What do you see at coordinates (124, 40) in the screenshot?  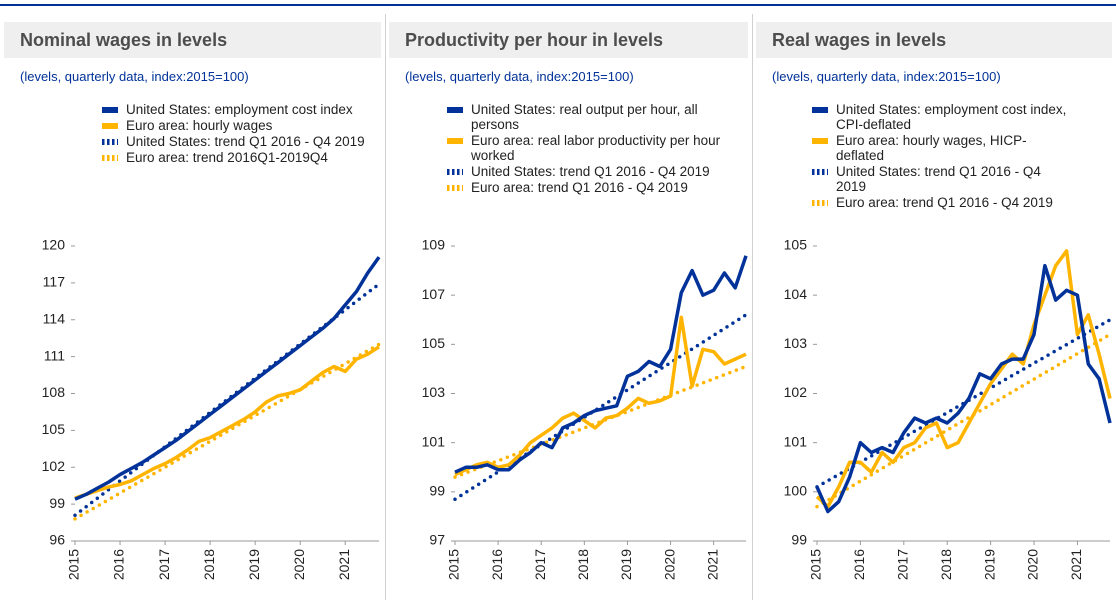 I see `panel-title: Nominal wages in levels` at bounding box center [124, 40].